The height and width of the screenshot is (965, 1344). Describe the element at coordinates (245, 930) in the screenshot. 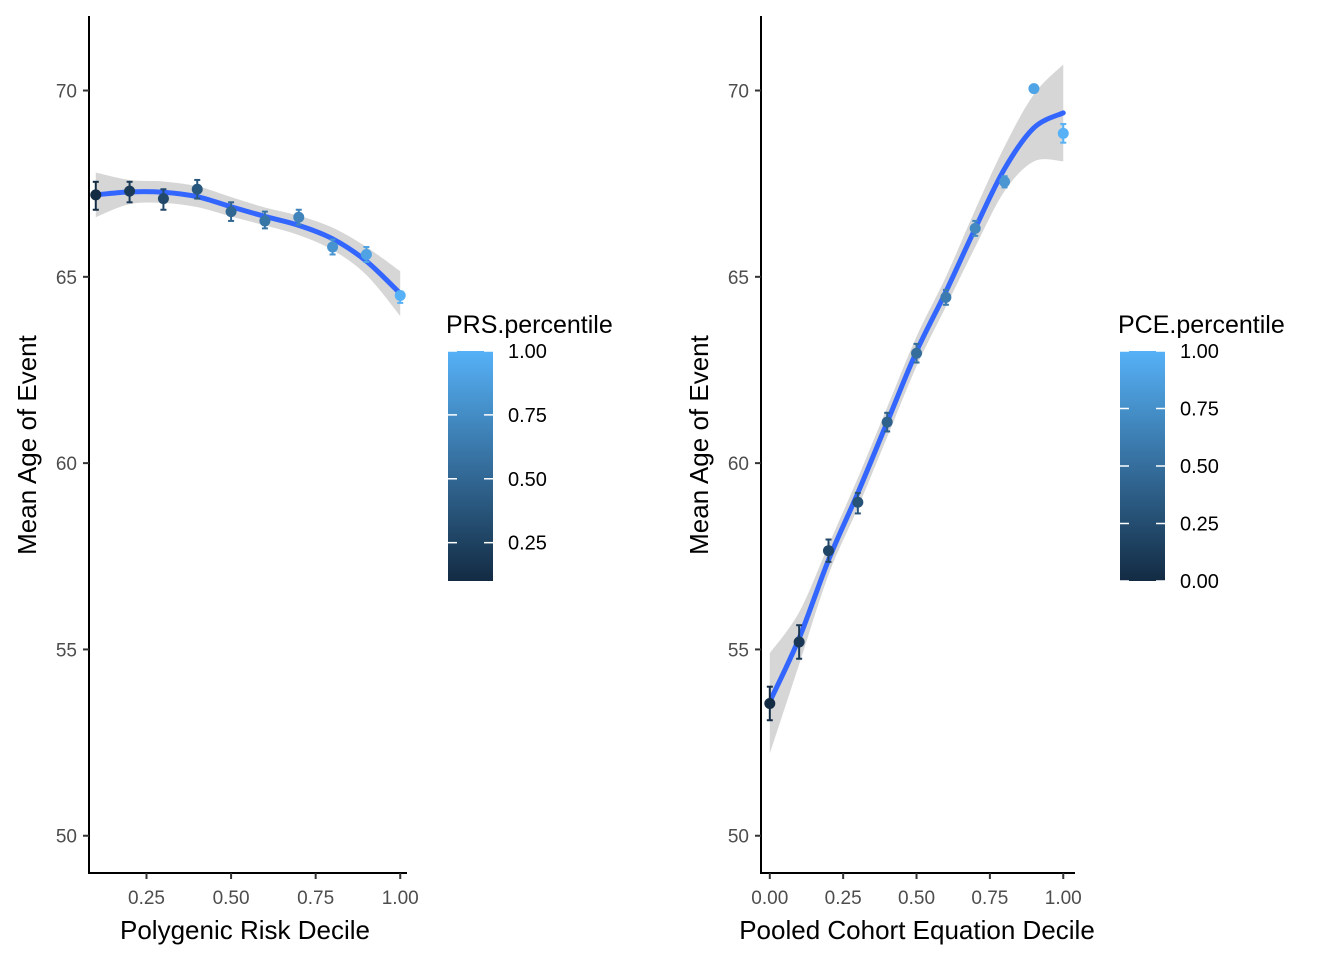

I see `x-axis-title: Polygenic Risk Decile` at that location.